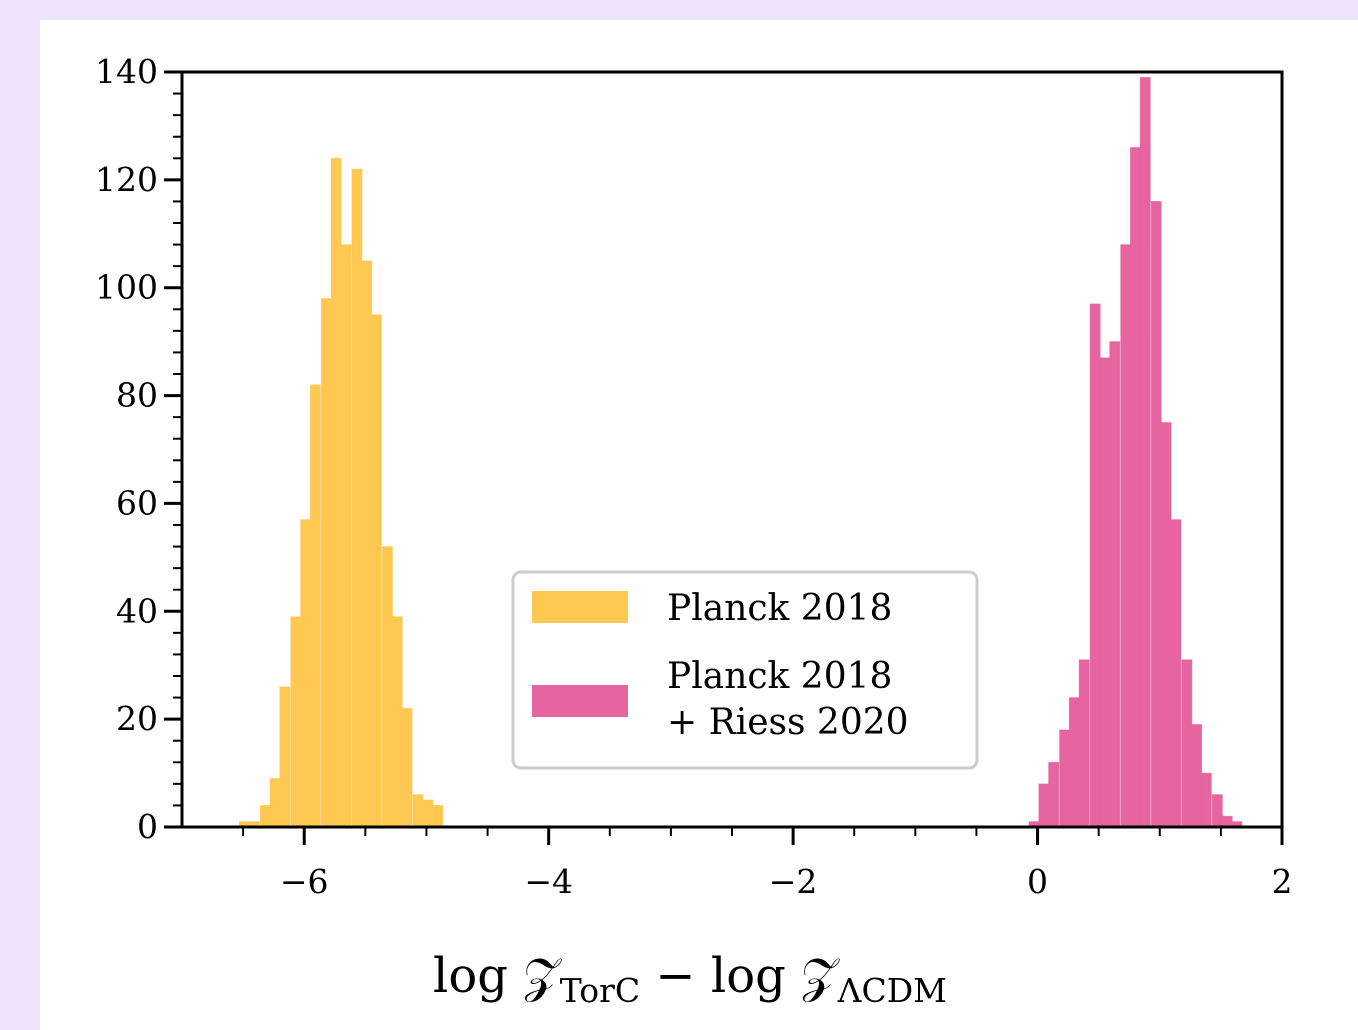  I want to click on legend-label-planck: Planck 2018, so click(779, 608).